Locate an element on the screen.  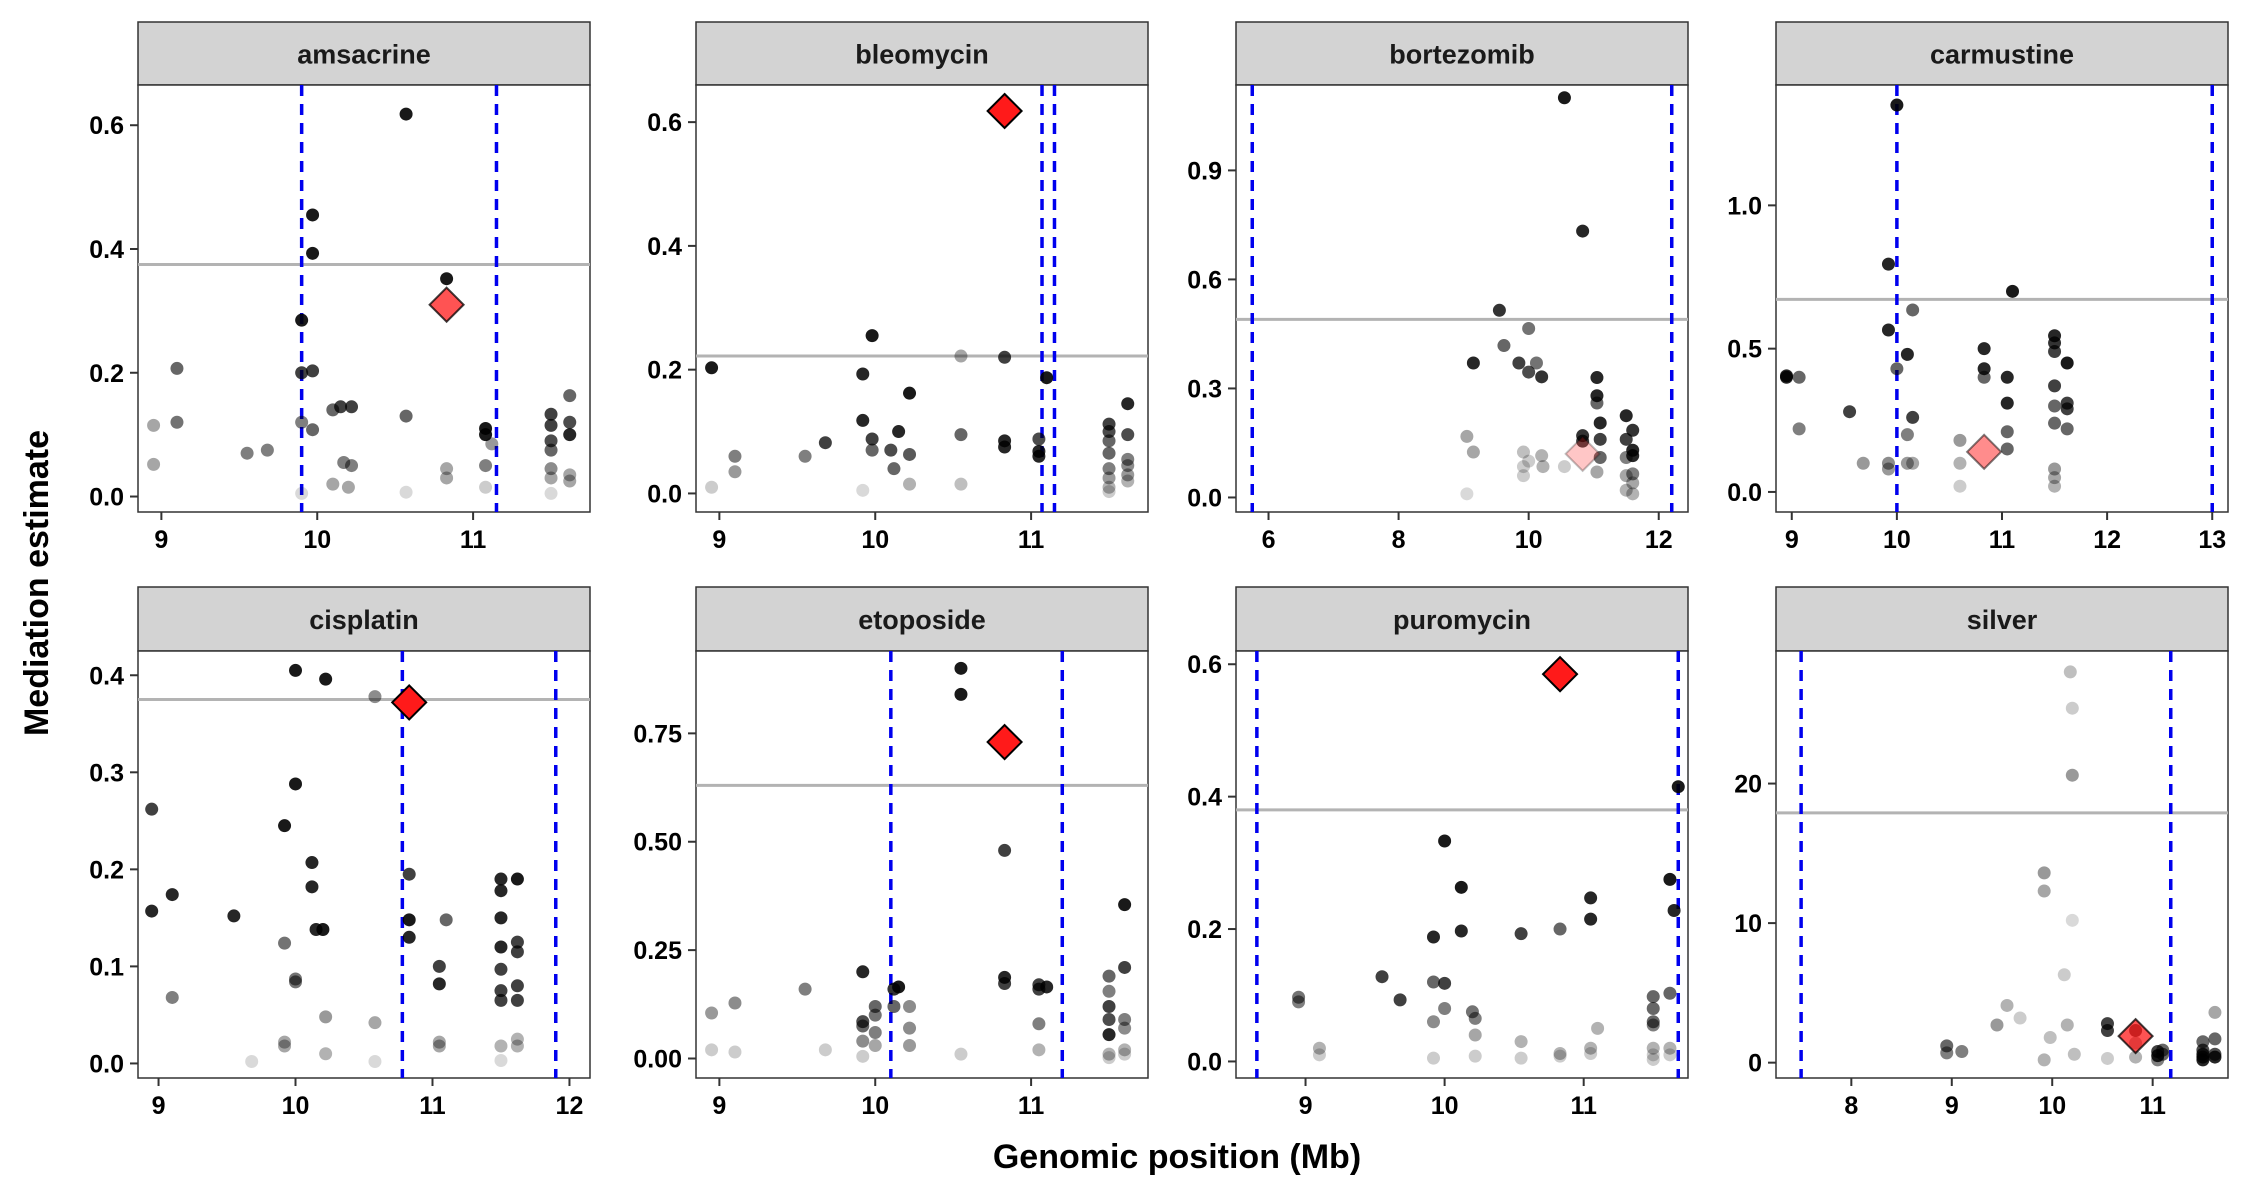
y-tick-label: 0.9 is located at coordinates (1204, 171).